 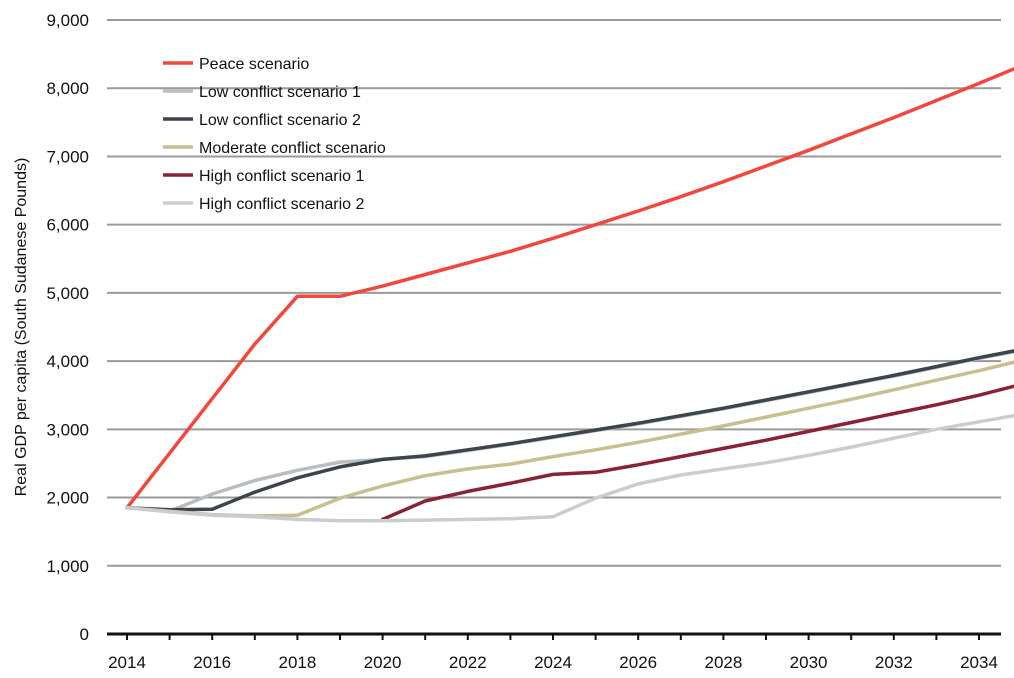 I want to click on x-tick-label: 2034, so click(x=979, y=662).